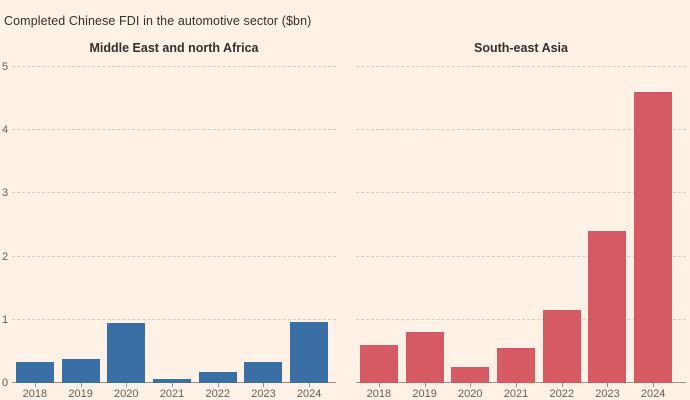 The height and width of the screenshot is (400, 690). What do you see at coordinates (5, 130) in the screenshot?
I see `y-tick-label-4: 4` at bounding box center [5, 130].